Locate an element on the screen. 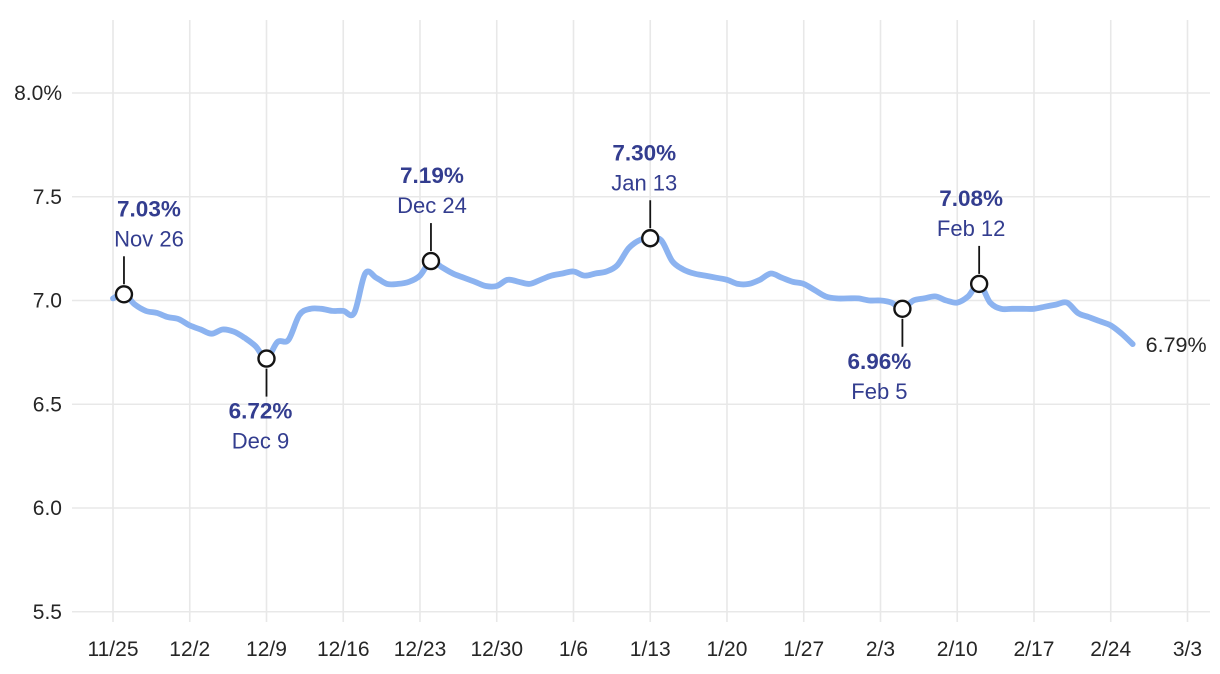 This screenshot has height=674, width=1220. x-axis-tick-label: 2/10 is located at coordinates (957, 649).